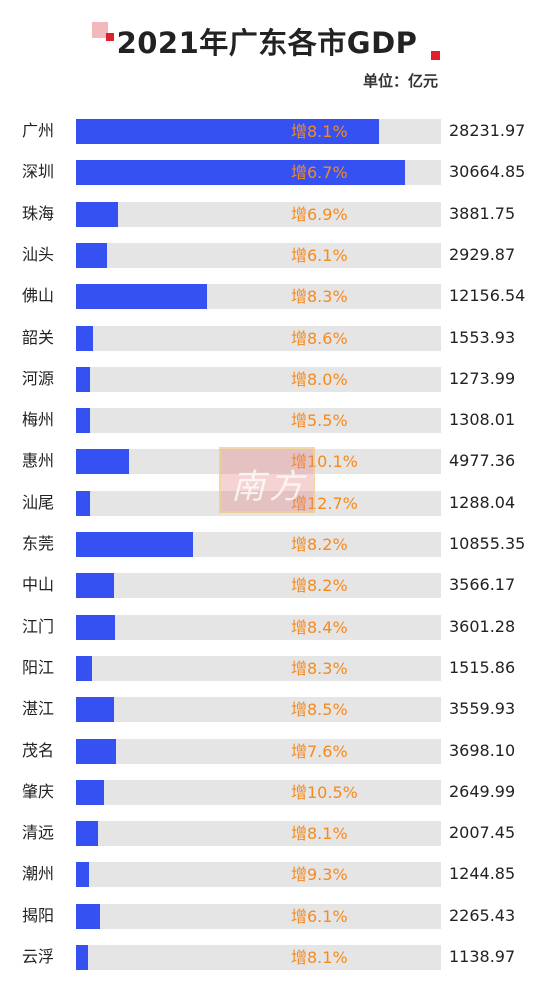 The image size is (534, 1000). I want to click on gdp-value-label: 3698.10, so click(482, 750).